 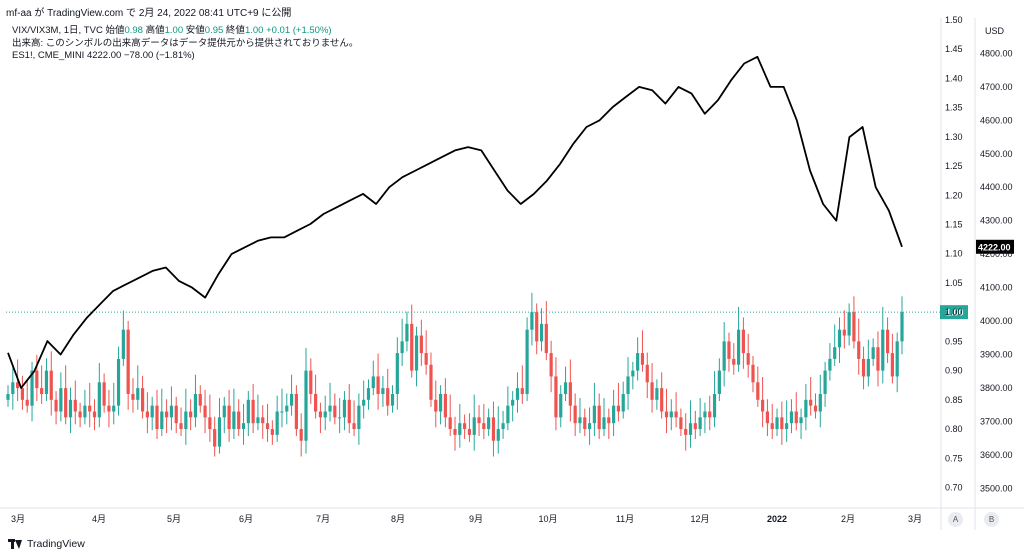 What do you see at coordinates (954, 78) in the screenshot?
I see `ratio-tick-label: 1.40` at bounding box center [954, 78].